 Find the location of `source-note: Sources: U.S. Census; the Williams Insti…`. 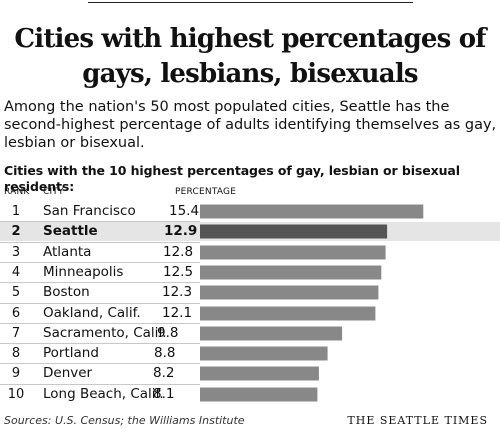

source-note: Sources: U.S. Census; the Williams Insti… is located at coordinates (124, 420).